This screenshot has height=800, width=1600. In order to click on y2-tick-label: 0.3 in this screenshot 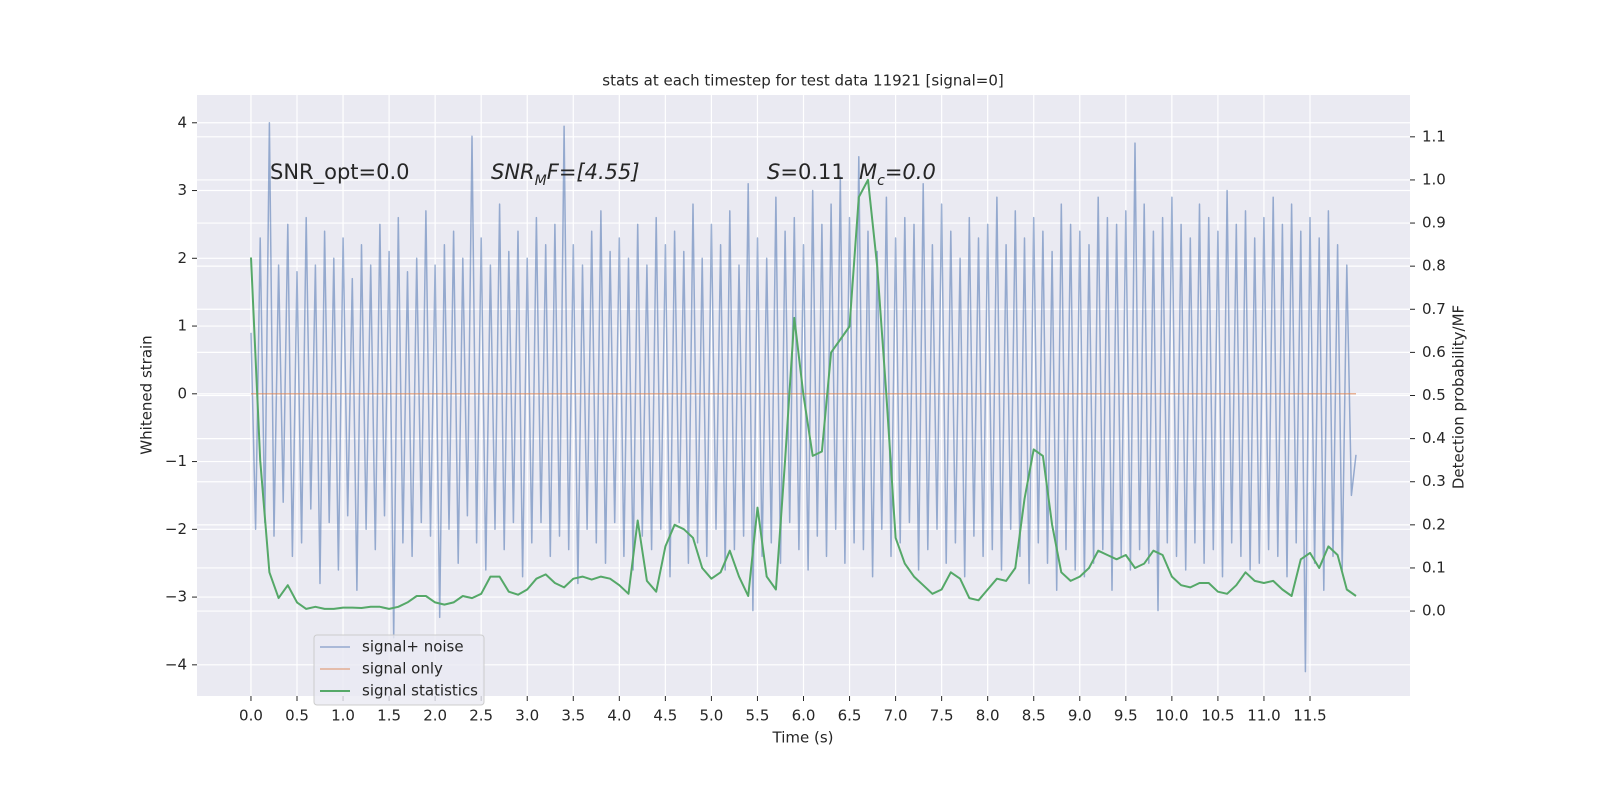, I will do `click(1434, 481)`.